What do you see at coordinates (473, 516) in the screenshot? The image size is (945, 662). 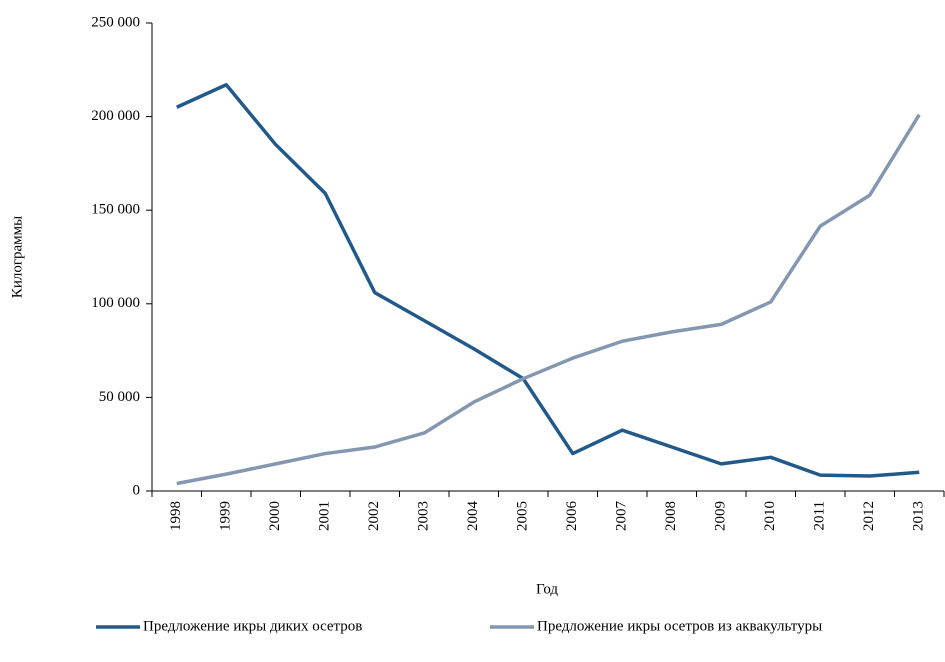 I see `x-tick-label: 2004` at bounding box center [473, 516].